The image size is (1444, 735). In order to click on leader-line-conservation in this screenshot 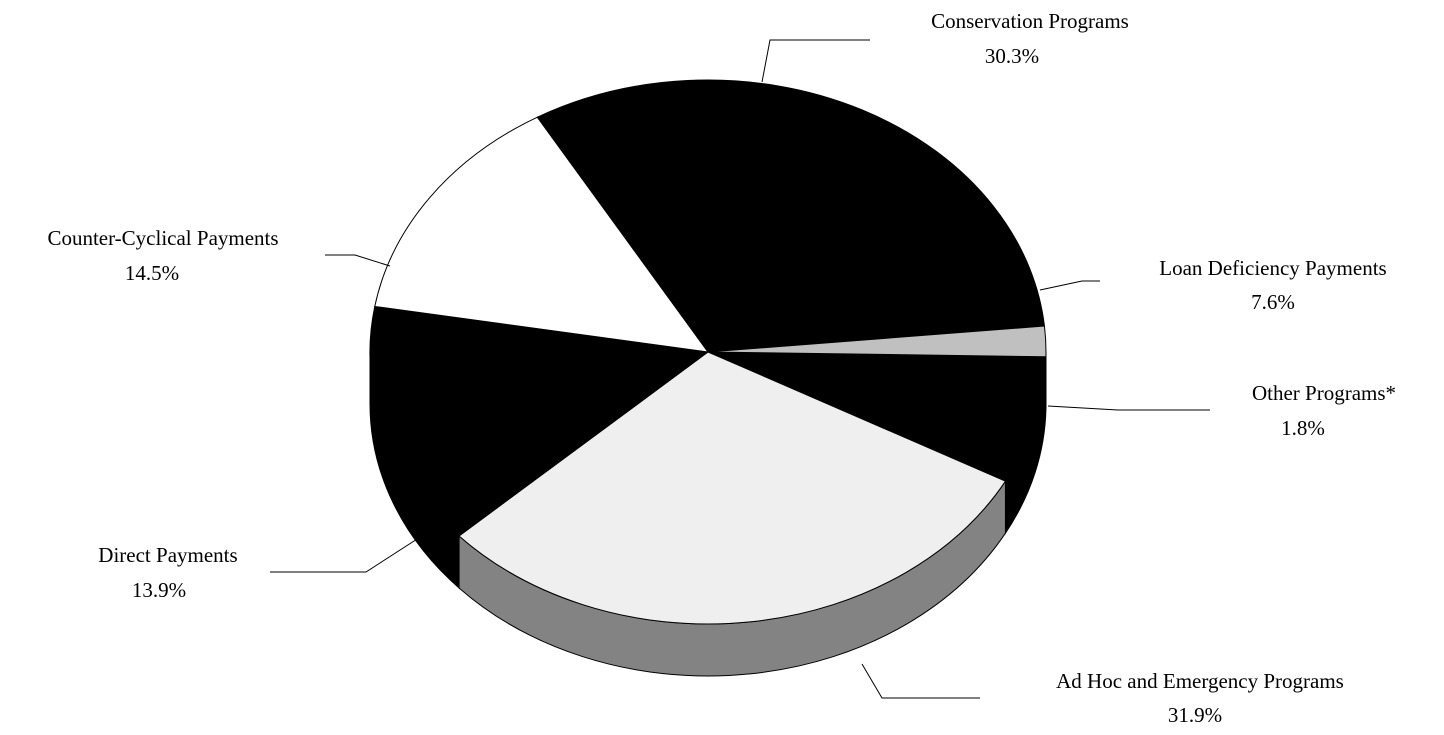, I will do `click(816, 61)`.